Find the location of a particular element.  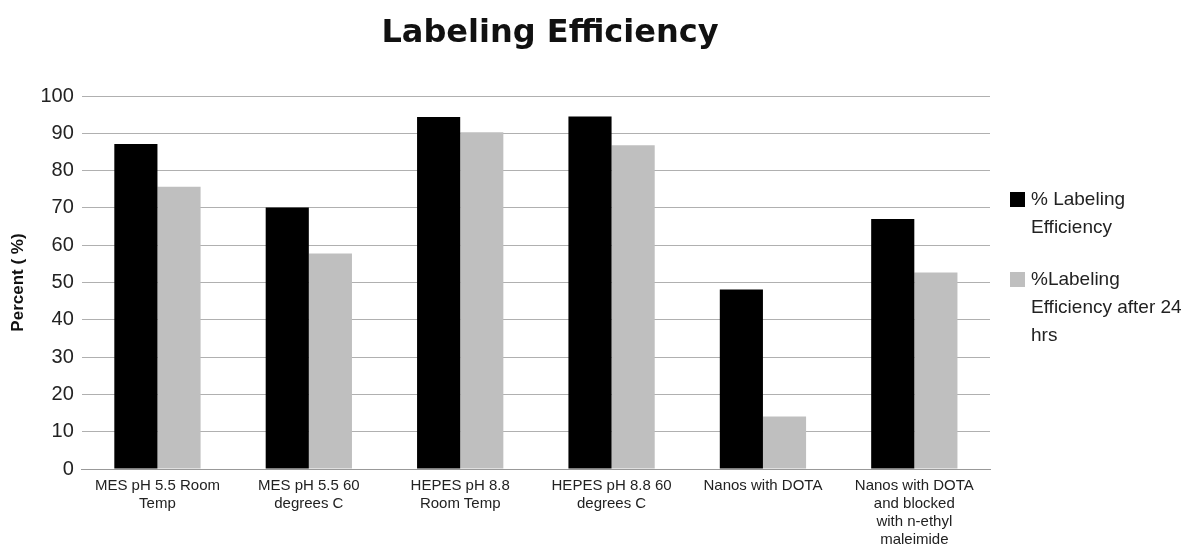

y-tick-label: 30 is located at coordinates (62, 355).